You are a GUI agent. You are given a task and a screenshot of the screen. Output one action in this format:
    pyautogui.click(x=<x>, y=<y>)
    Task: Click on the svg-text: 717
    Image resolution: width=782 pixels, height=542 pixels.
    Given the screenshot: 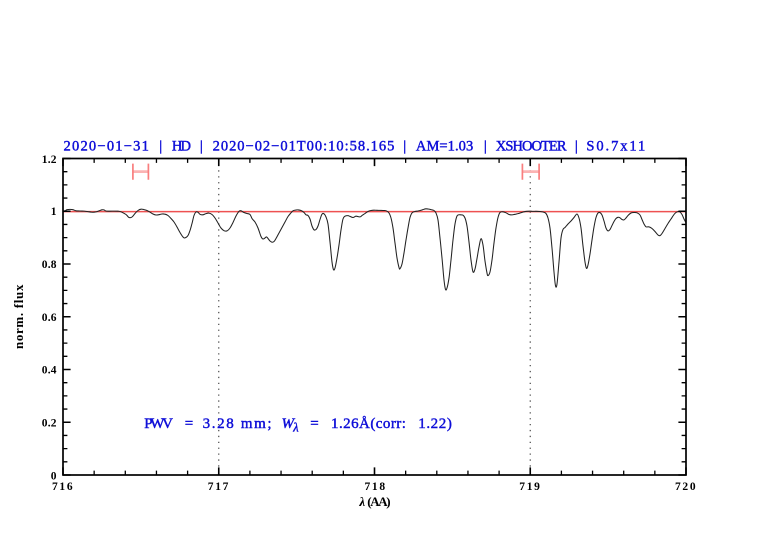 What is the action you would take?
    pyautogui.click(x=218, y=487)
    